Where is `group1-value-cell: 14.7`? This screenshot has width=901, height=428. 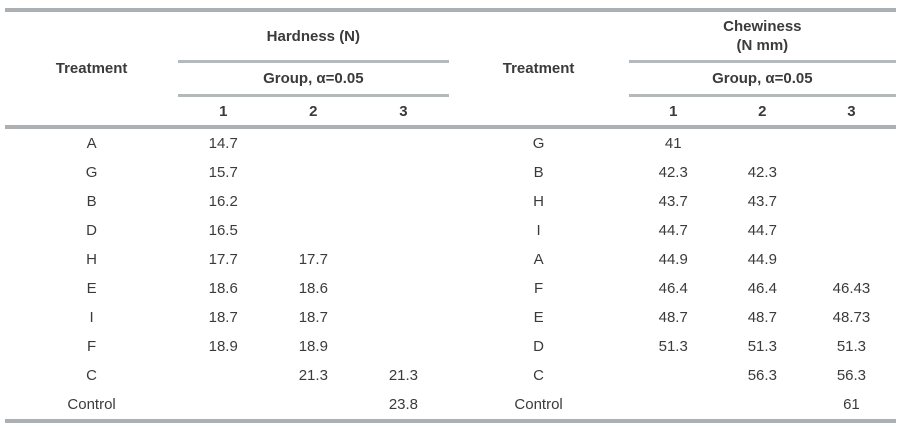 group1-value-cell: 14.7 is located at coordinates (223, 143).